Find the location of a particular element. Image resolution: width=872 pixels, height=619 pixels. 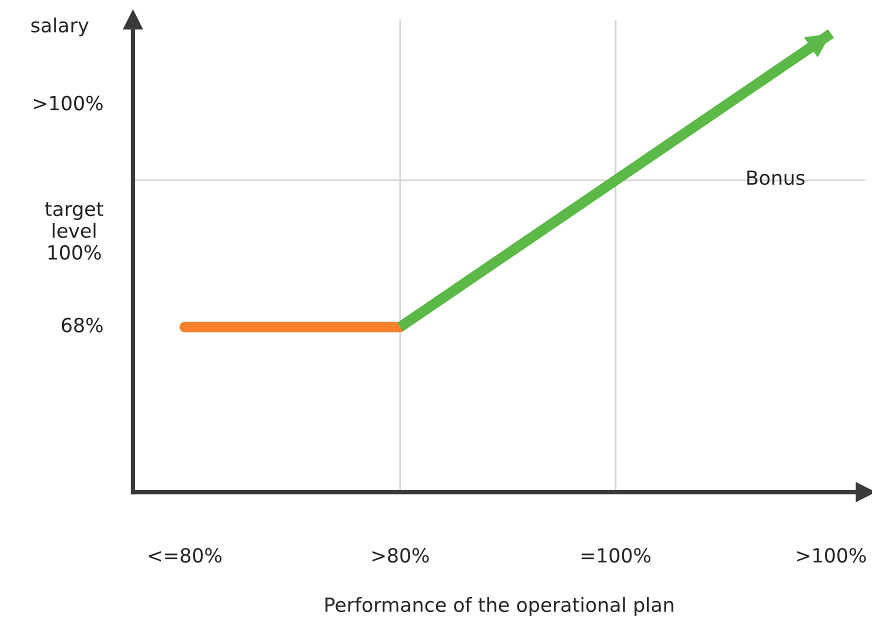

x-tick-label: >100% is located at coordinates (831, 555).